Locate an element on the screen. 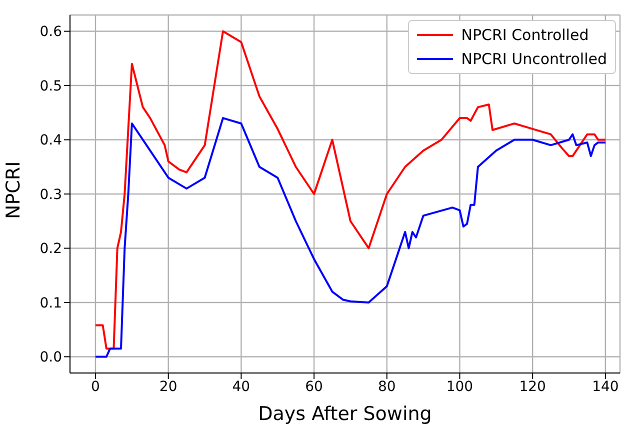 The width and height of the screenshot is (622, 428). y-tick-label: 0.3 is located at coordinates (51, 194).